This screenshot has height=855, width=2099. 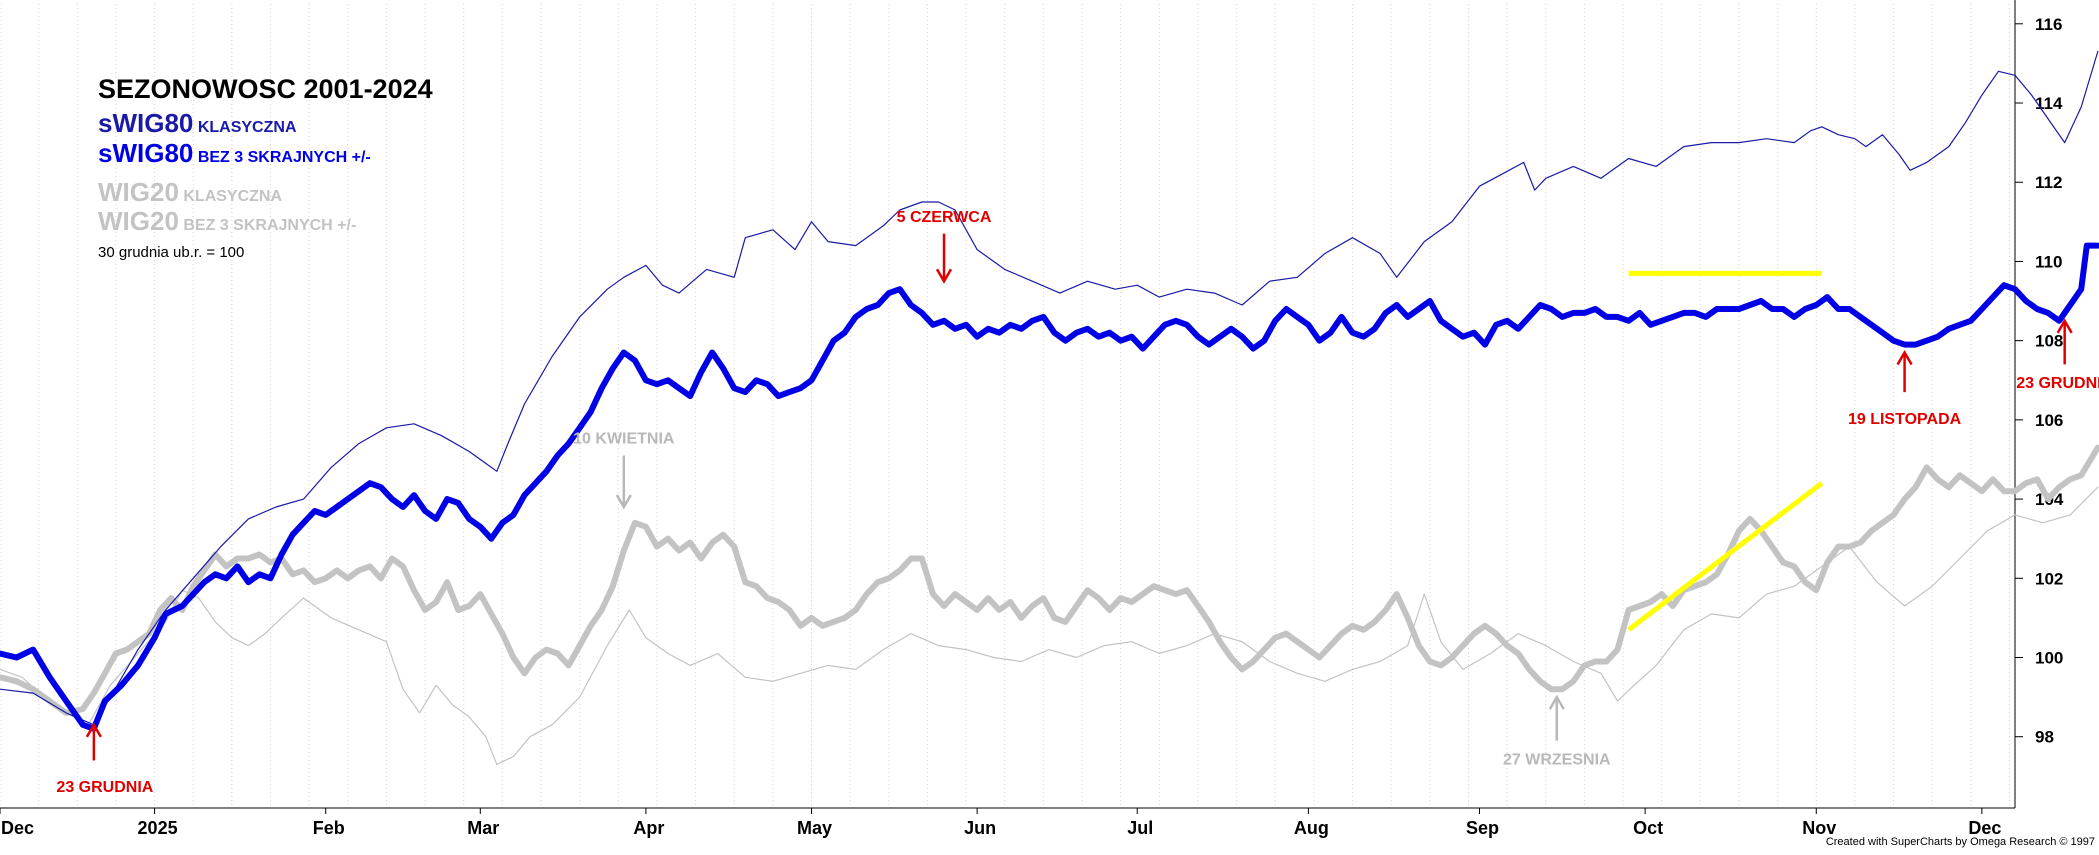 I want to click on x-tick-label: May, so click(x=814, y=828).